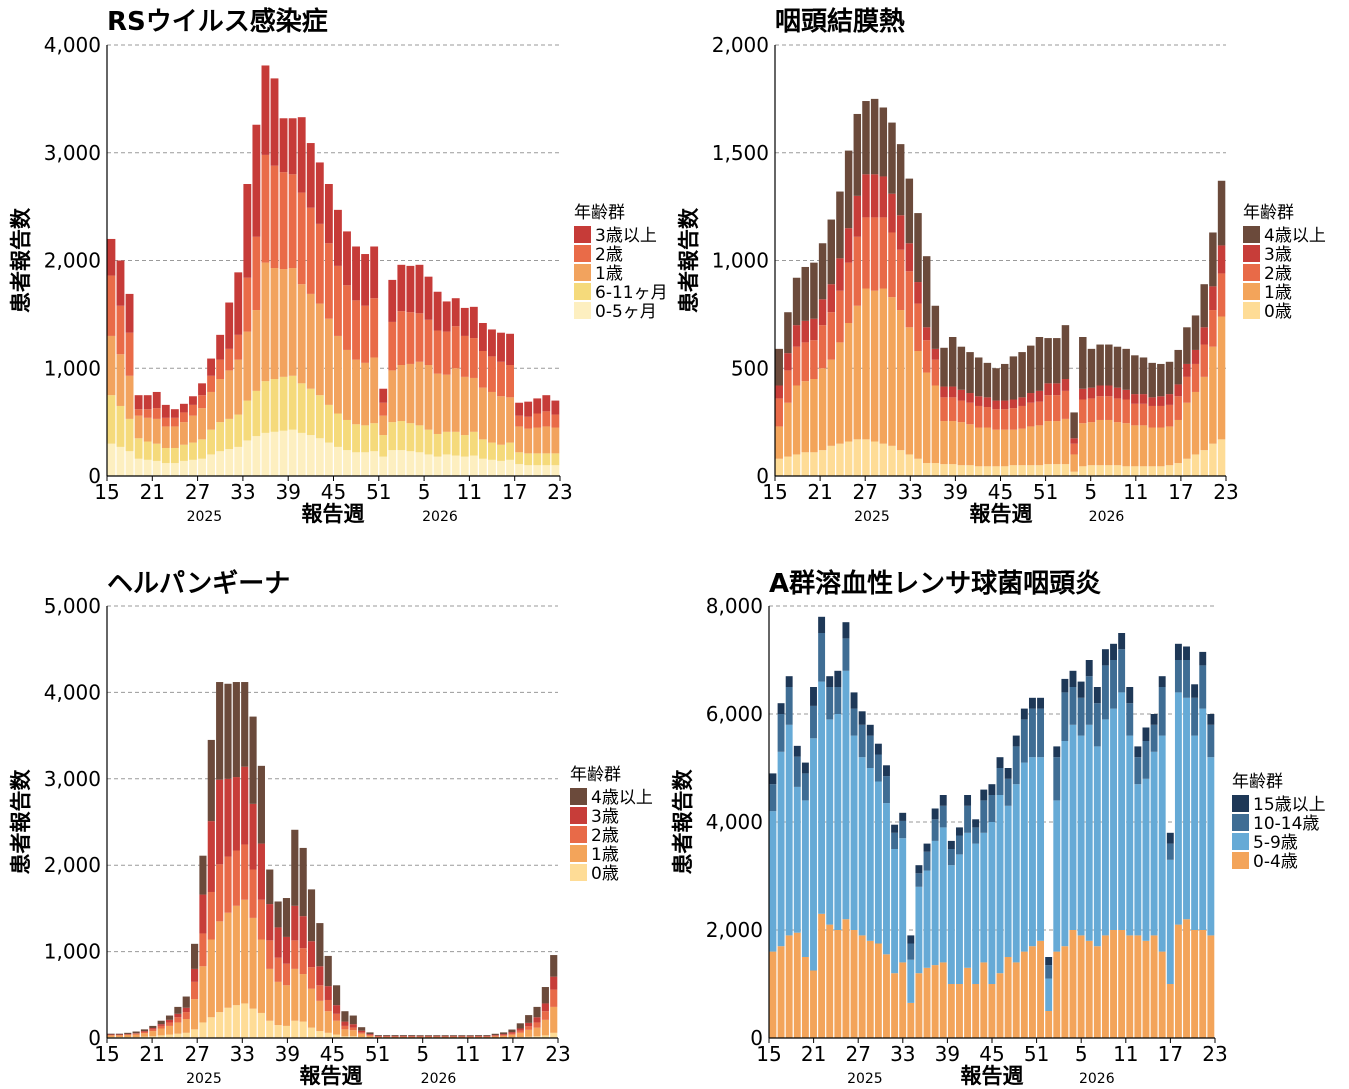  What do you see at coordinates (331, 1076) in the screenshot?
I see `x-axis-label: 報告週` at bounding box center [331, 1076].